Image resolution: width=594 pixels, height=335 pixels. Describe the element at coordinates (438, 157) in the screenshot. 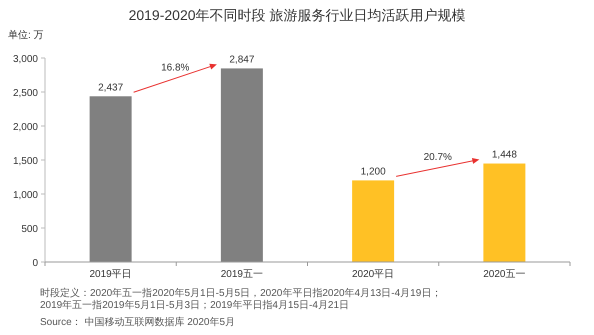

I see `annotation: 20.7%` at that location.